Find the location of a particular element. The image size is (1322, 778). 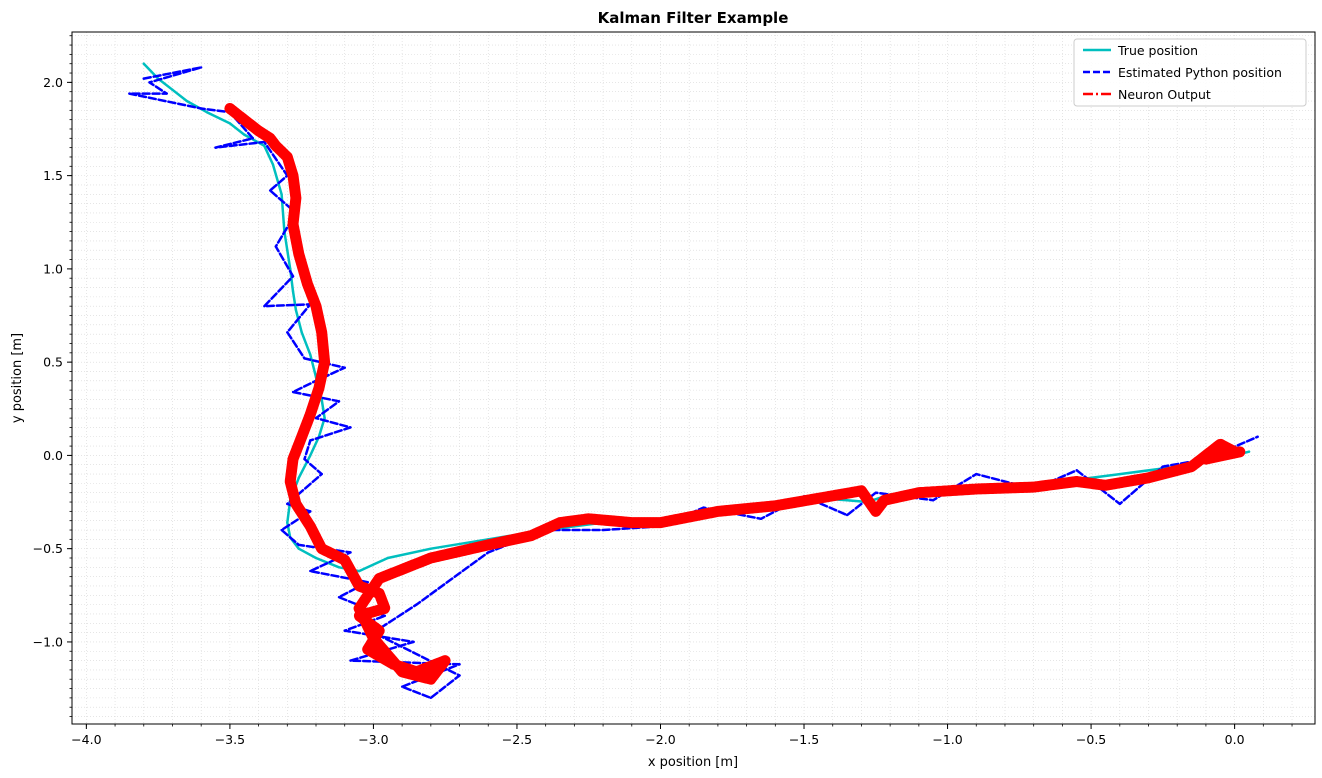

y-tick-label: −0.5 is located at coordinates (48, 548).